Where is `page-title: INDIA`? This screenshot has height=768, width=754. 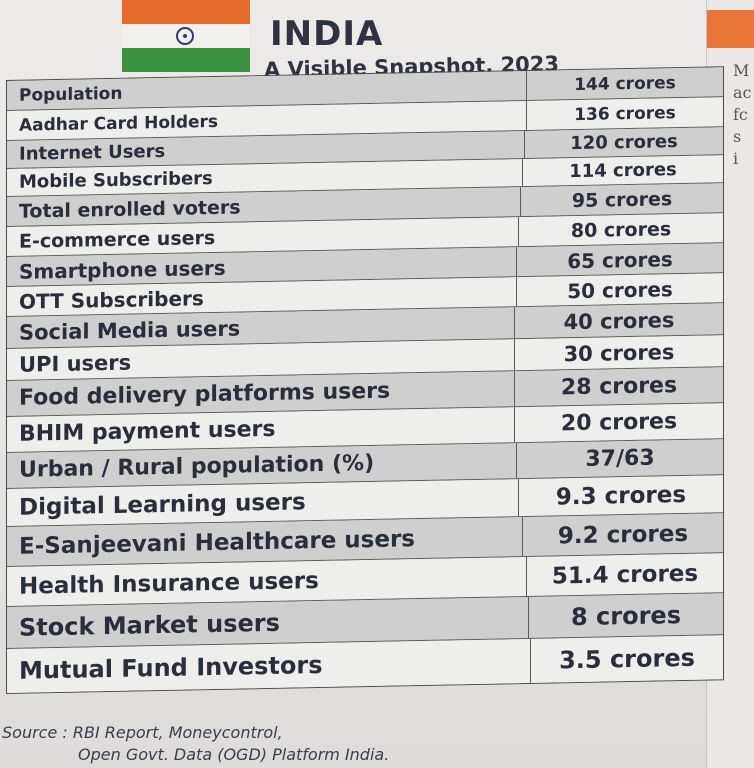 page-title: INDIA is located at coordinates (327, 34).